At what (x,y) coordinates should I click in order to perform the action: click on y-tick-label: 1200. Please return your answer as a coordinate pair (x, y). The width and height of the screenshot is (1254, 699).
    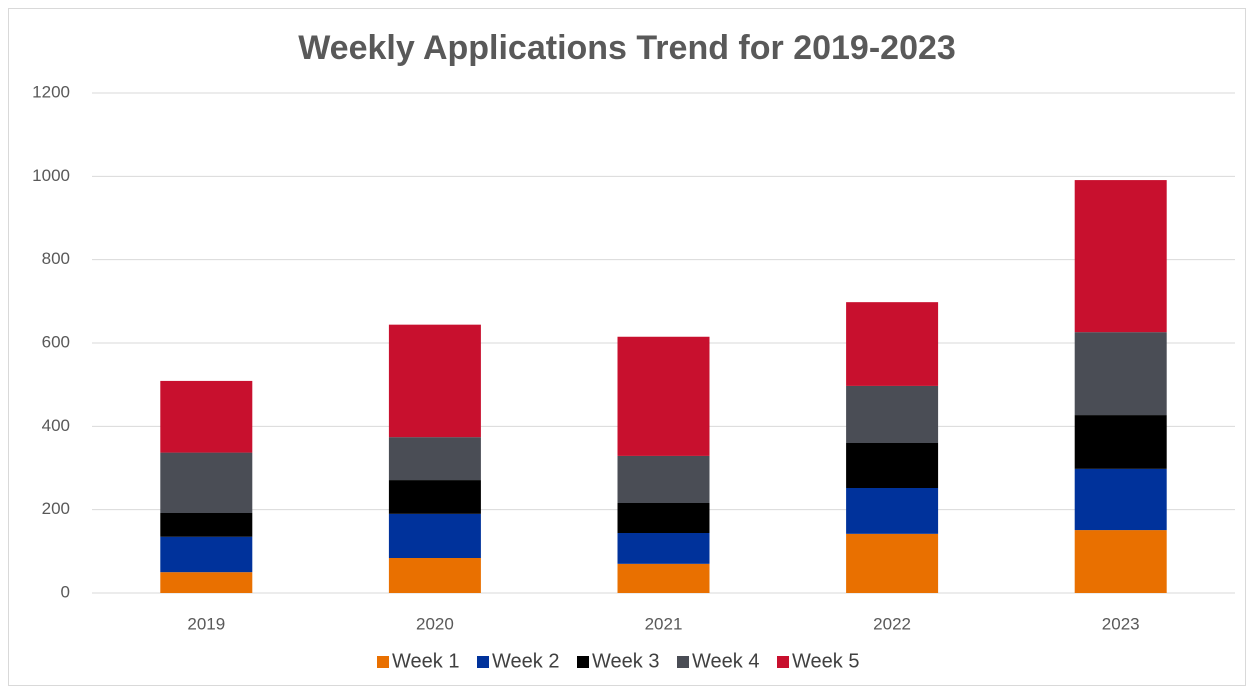
    Looking at the image, I should click on (51, 91).